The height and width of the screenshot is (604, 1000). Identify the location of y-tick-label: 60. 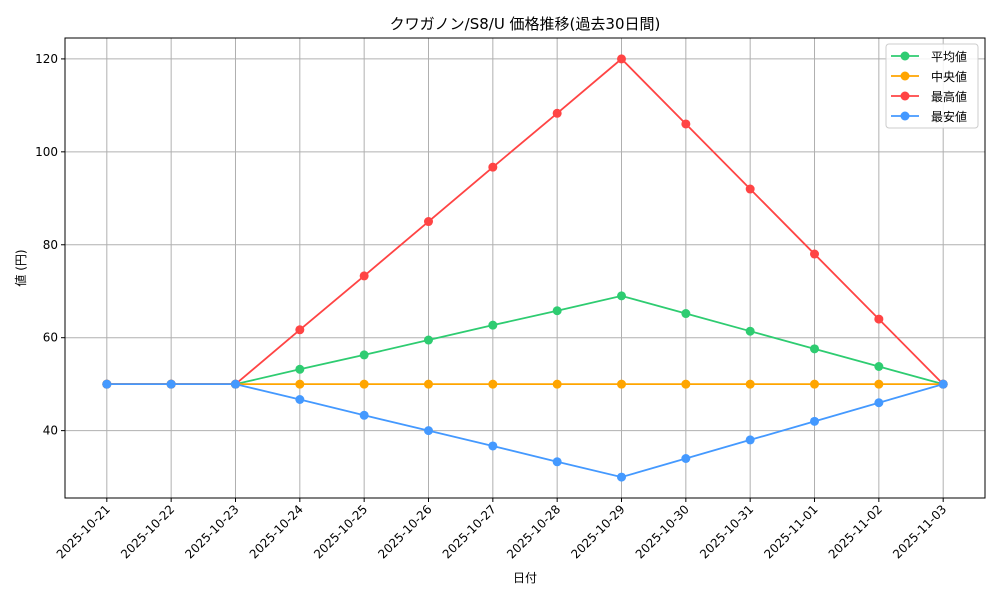
(50, 338).